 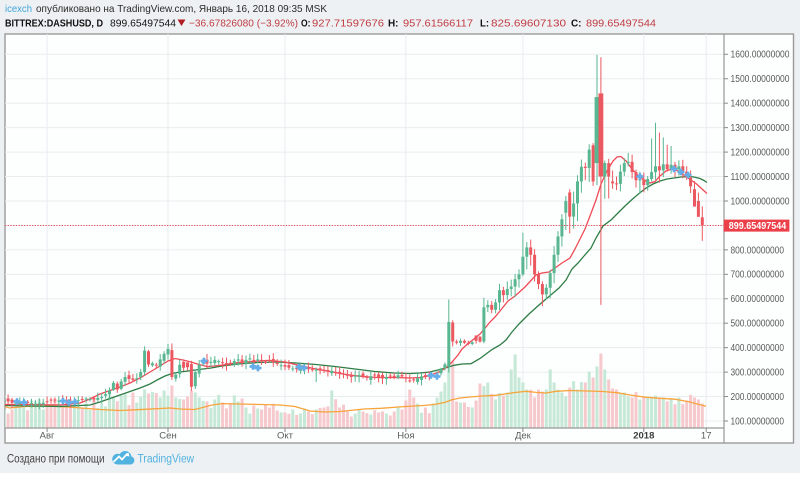 I want to click on svg-text: 1500.00000000, so click(x=760, y=79).